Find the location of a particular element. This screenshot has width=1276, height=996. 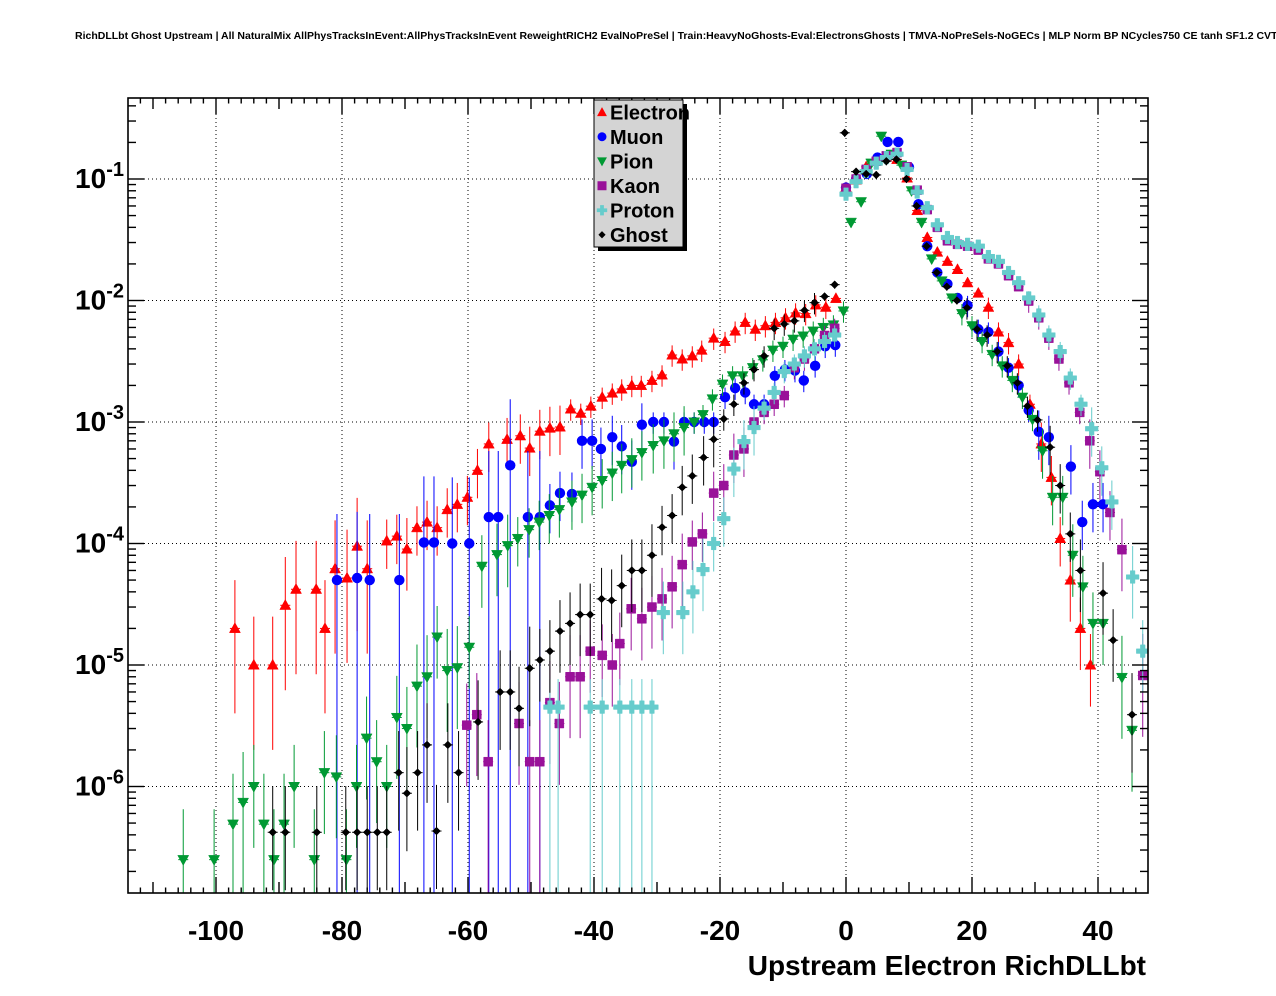

legend-item-ghost: Ghost is located at coordinates (633, 236).